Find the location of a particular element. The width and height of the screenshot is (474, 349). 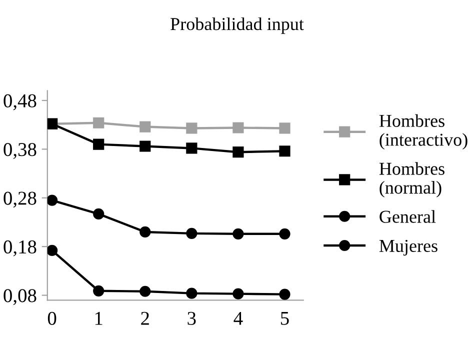

x-tick-label: 4 is located at coordinates (238, 318).